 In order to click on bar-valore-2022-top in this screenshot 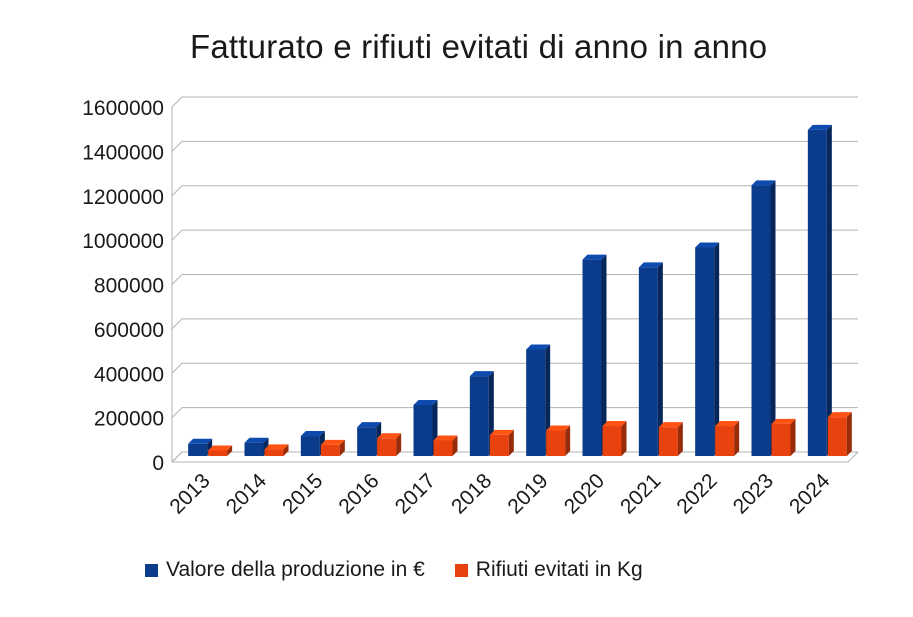, I will do `click(707, 245)`.